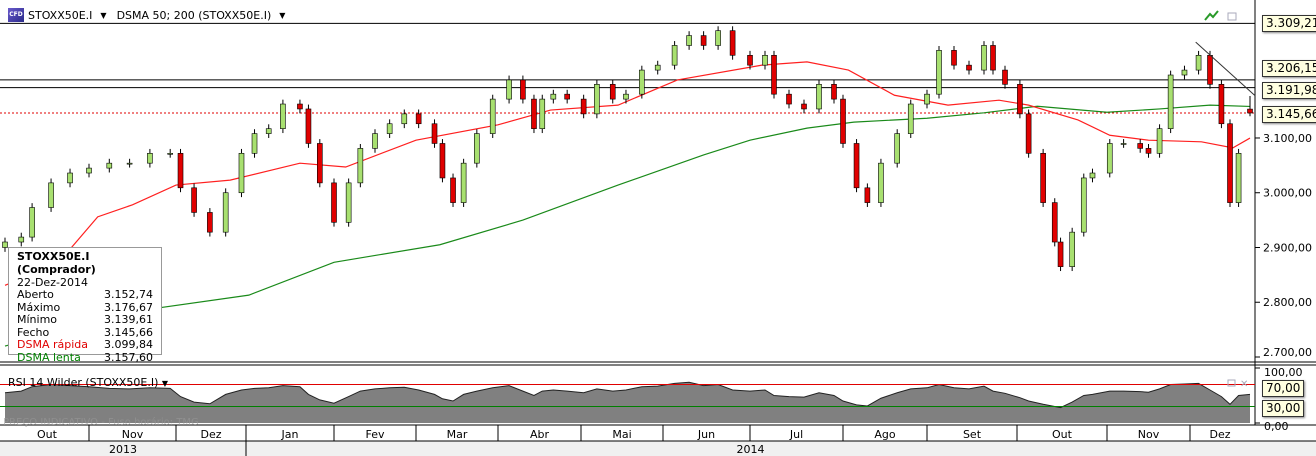 The image size is (1316, 456). What do you see at coordinates (622, 434) in the screenshot?
I see `month-label: Mai` at bounding box center [622, 434].